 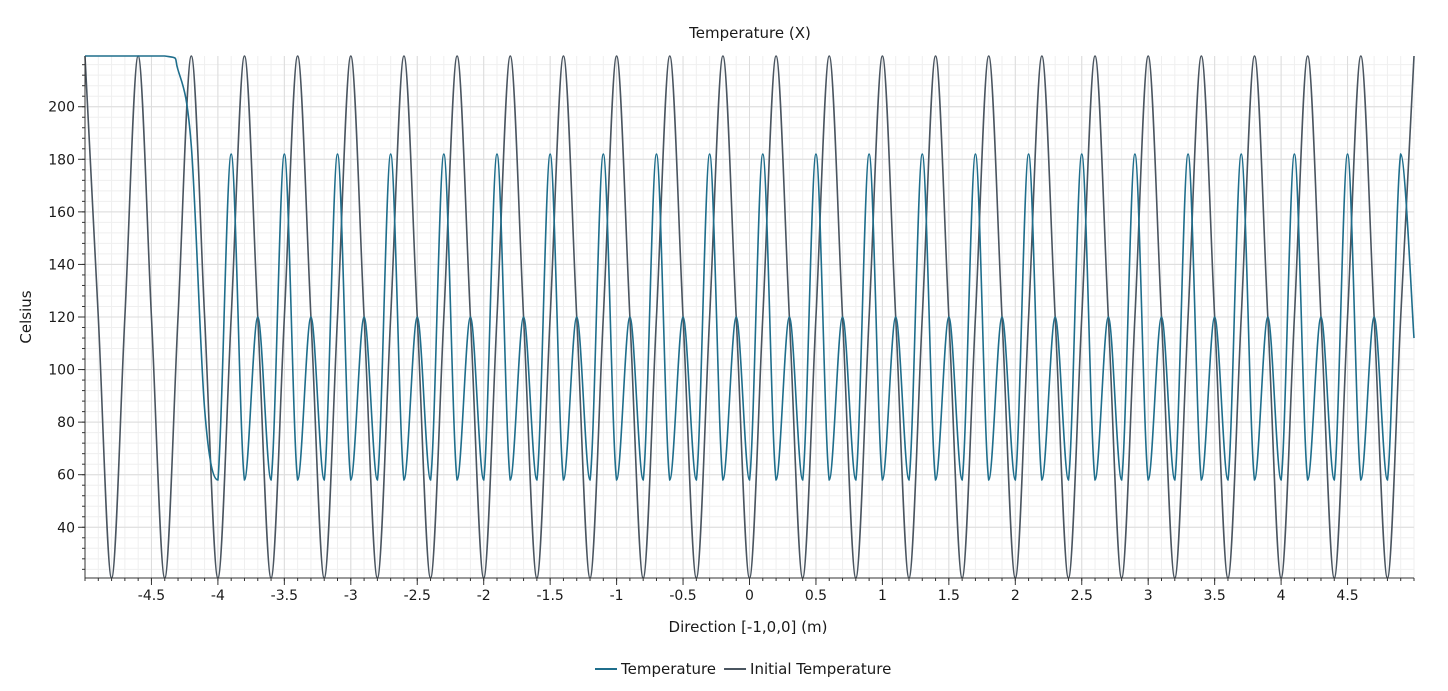 I want to click on x-tick-label: -2.5, so click(x=417, y=596).